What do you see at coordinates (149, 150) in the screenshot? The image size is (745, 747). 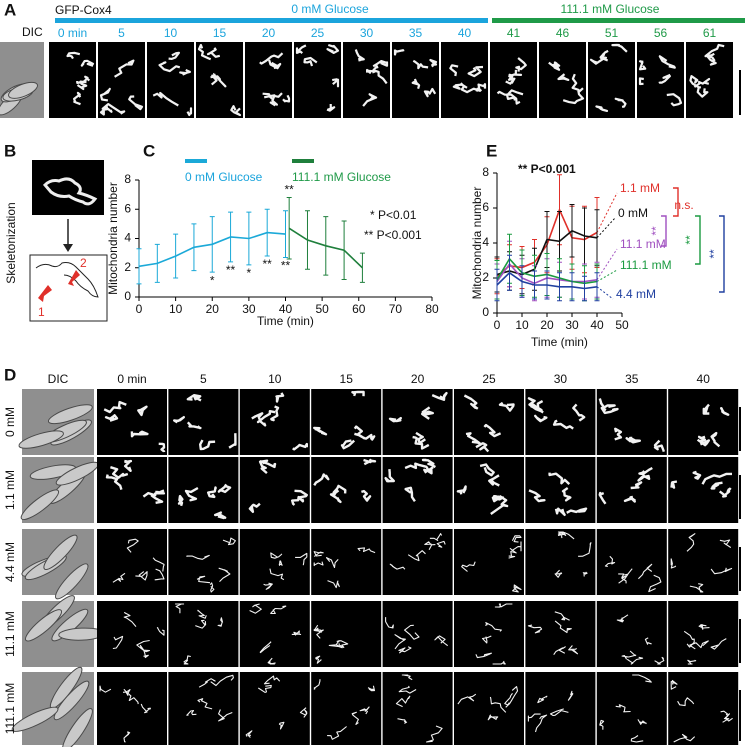 I see `panel-label: C` at bounding box center [149, 150].